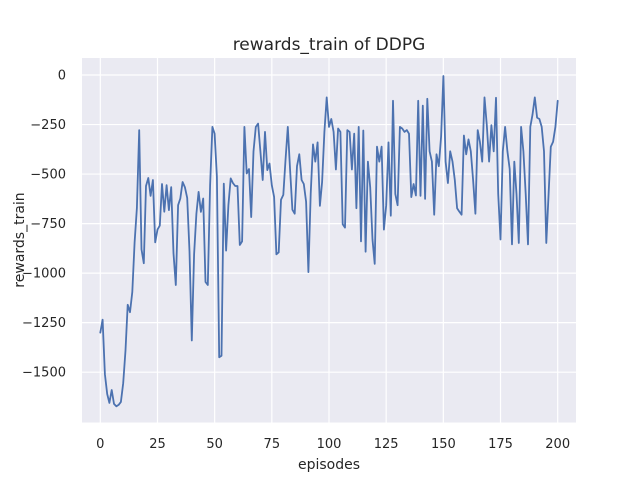  Describe the element at coordinates (157, 444) in the screenshot. I see `x-tick-label: 25` at that location.